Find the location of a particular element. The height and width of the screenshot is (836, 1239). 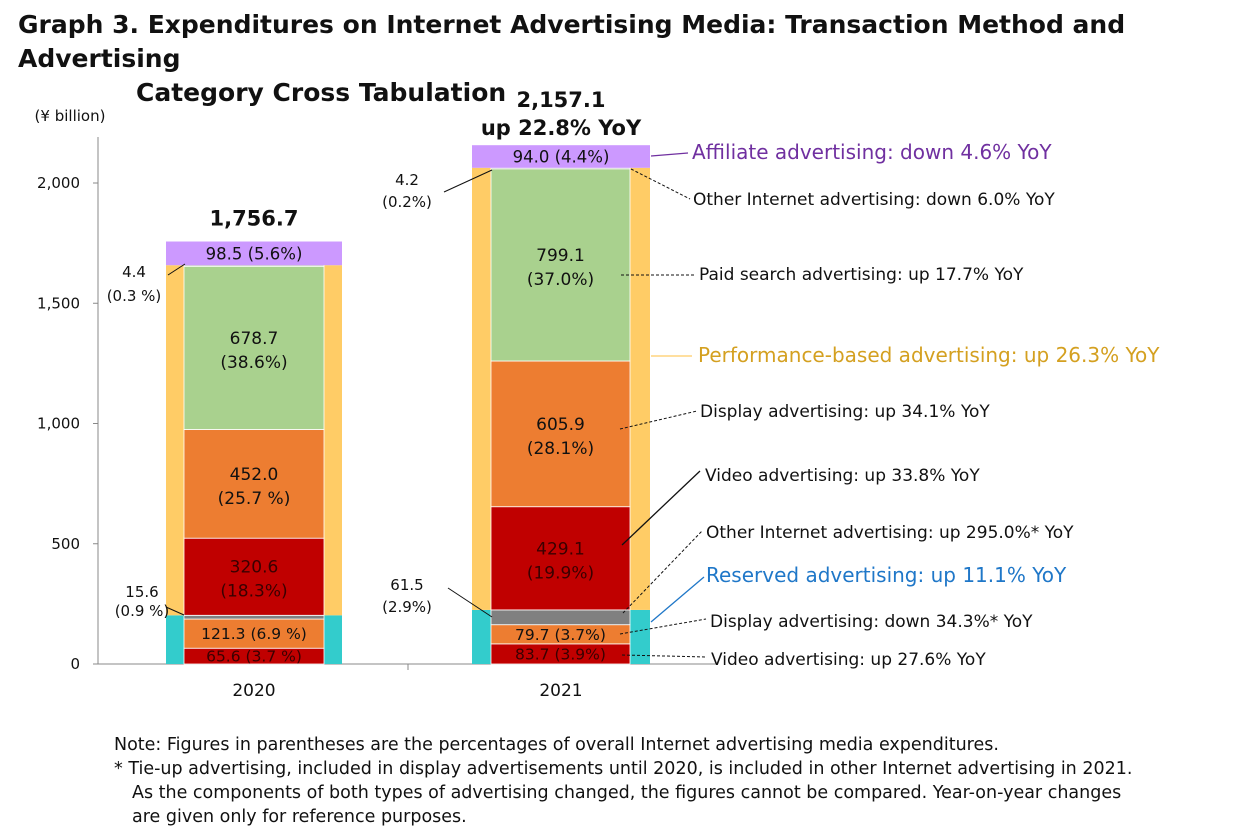

reserved-other-bar-2021 is located at coordinates (560, 617).